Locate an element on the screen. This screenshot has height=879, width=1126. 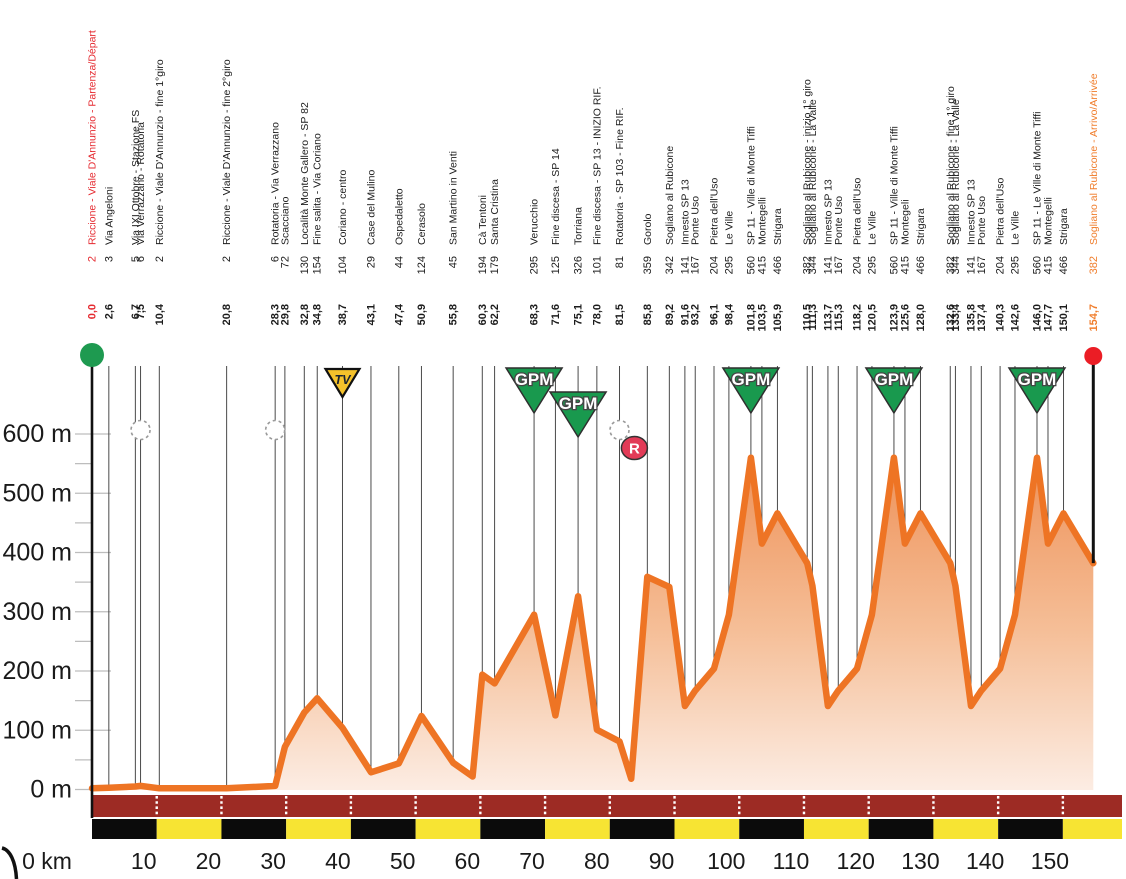
waypoint-alt-label: 3 is located at coordinates (109, 259).